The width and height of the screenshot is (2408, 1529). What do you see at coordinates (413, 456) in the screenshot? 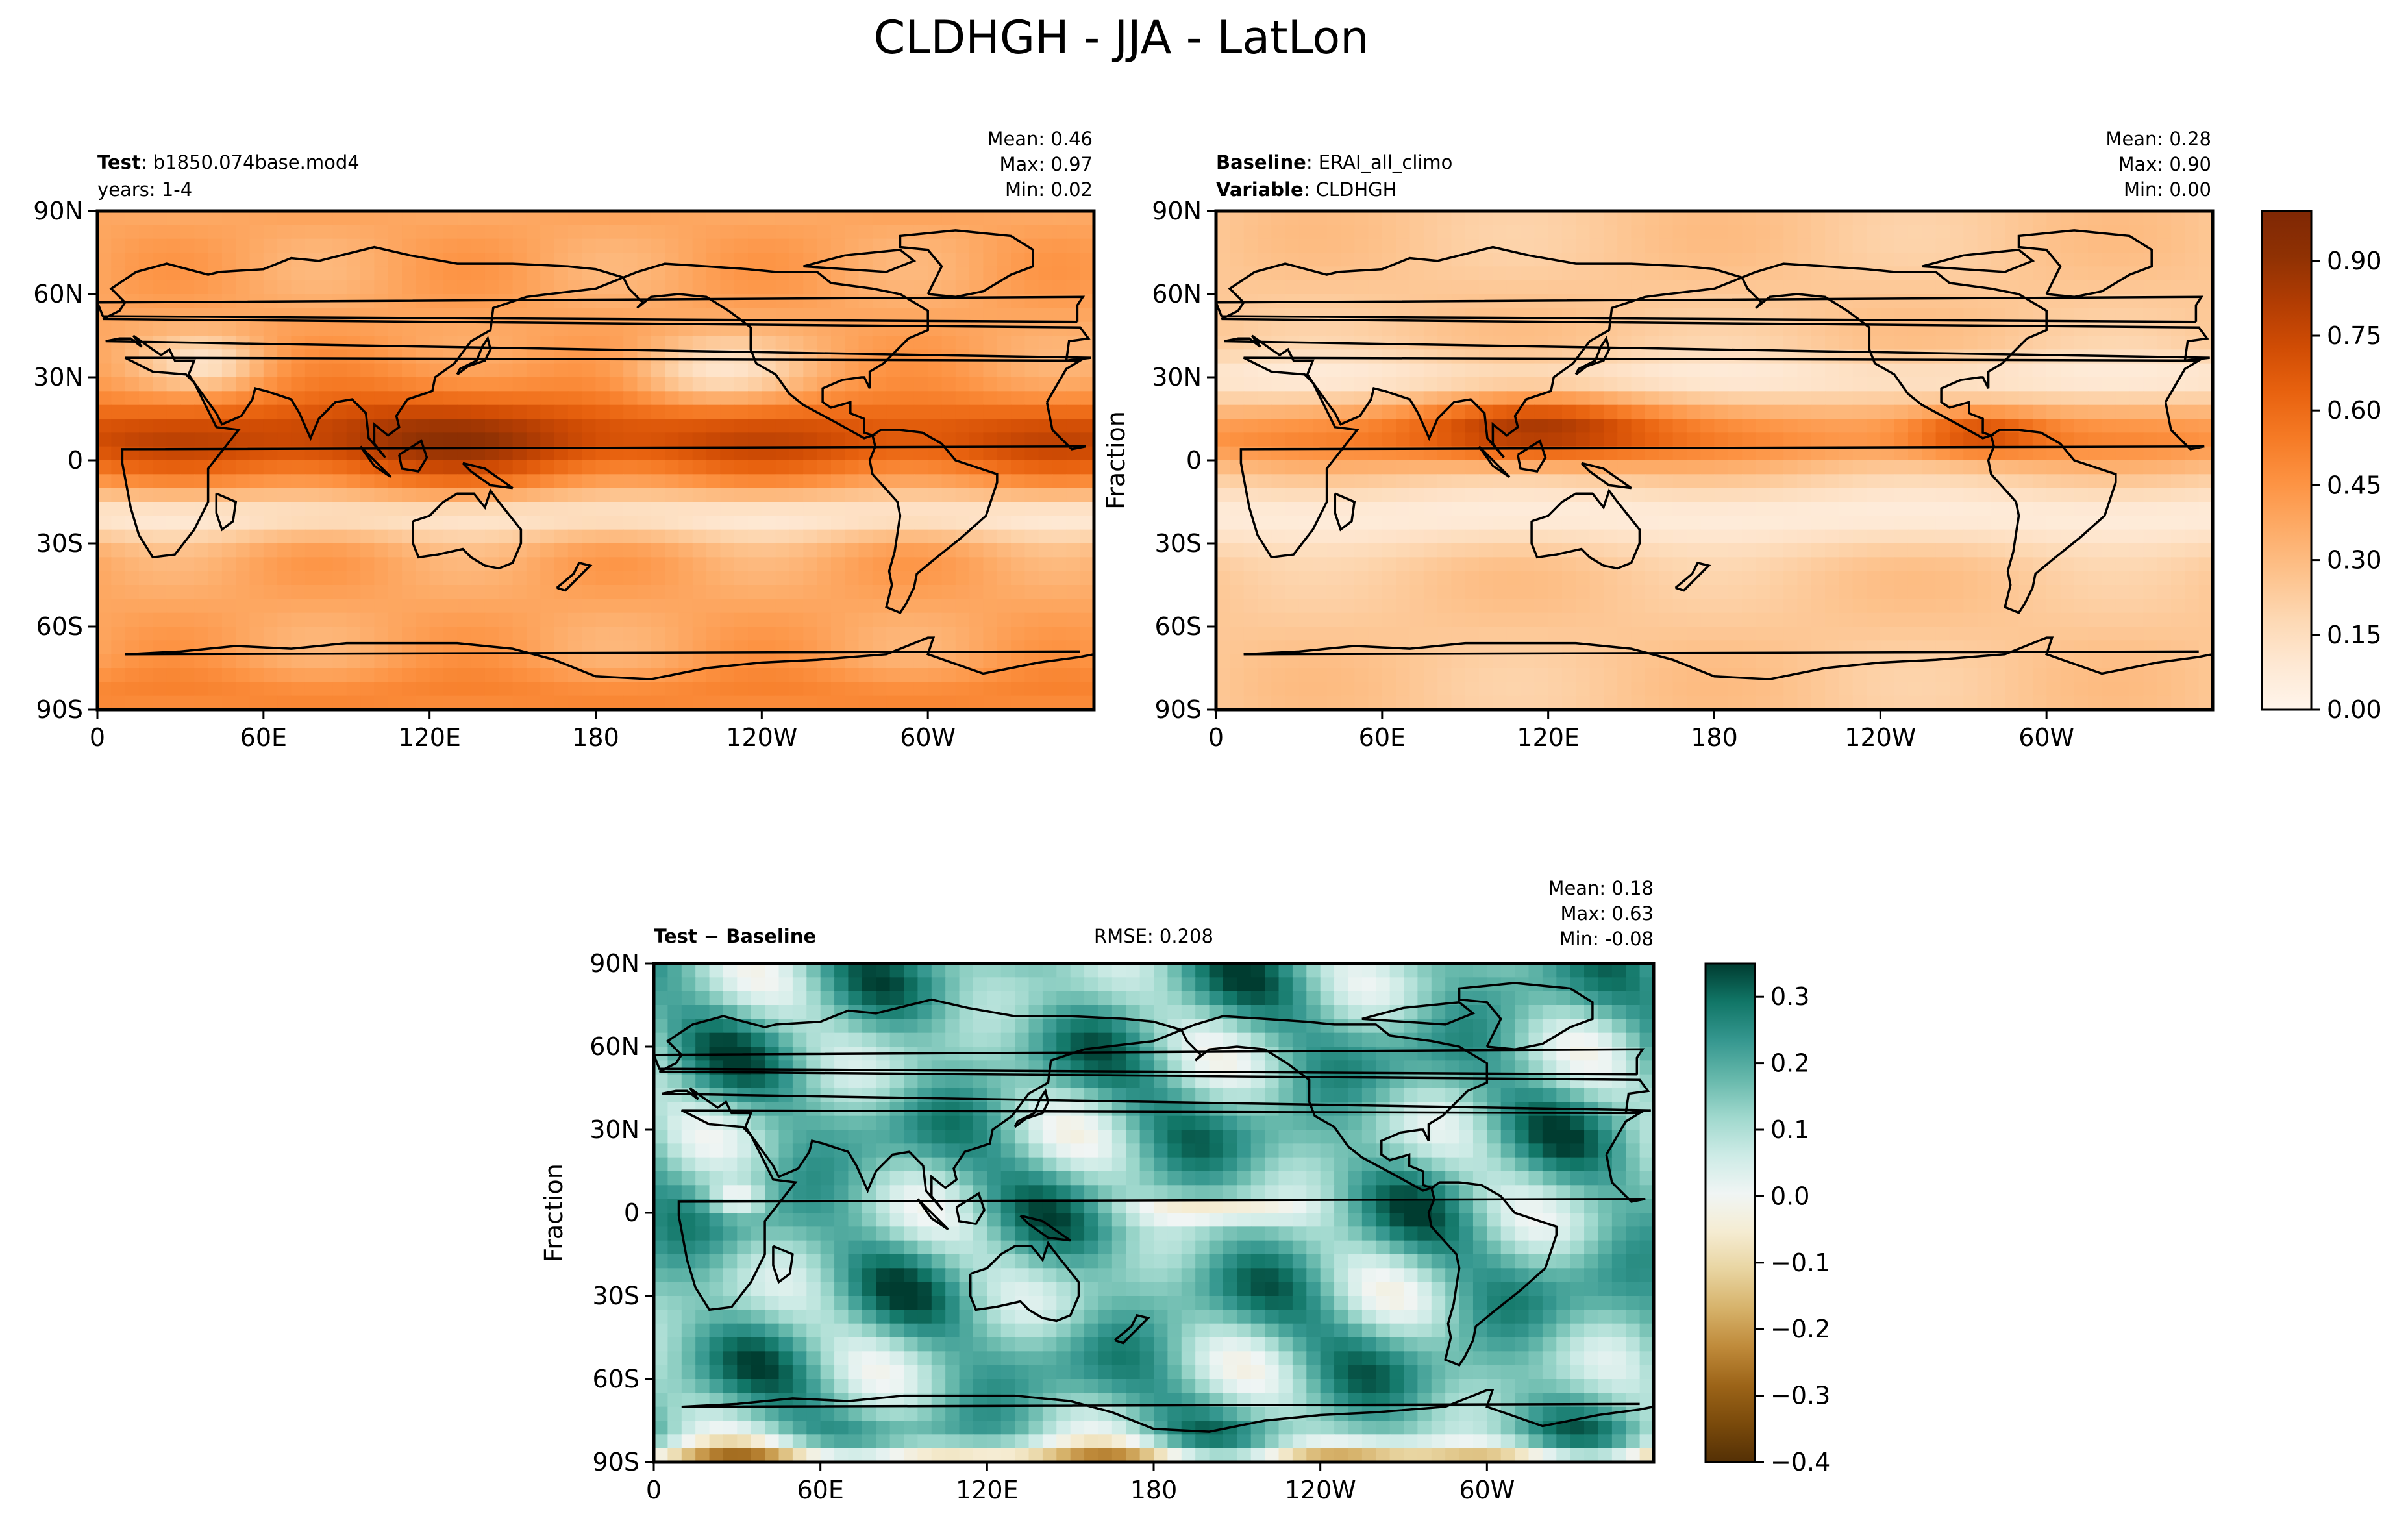
I see `coastline` at bounding box center [413, 456].